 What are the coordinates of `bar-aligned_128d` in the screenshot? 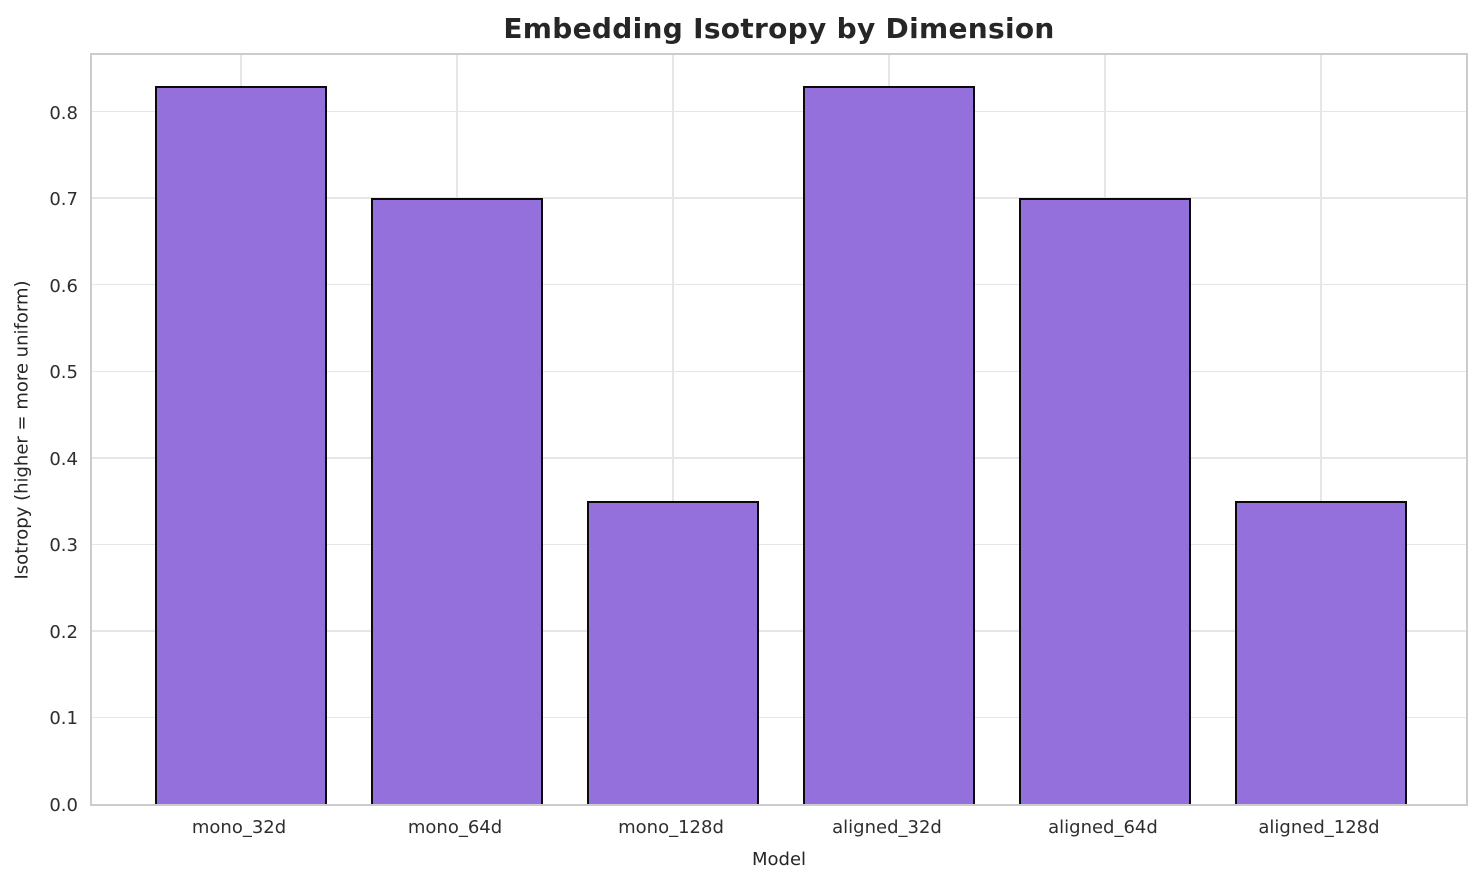 It's located at (1321, 652).